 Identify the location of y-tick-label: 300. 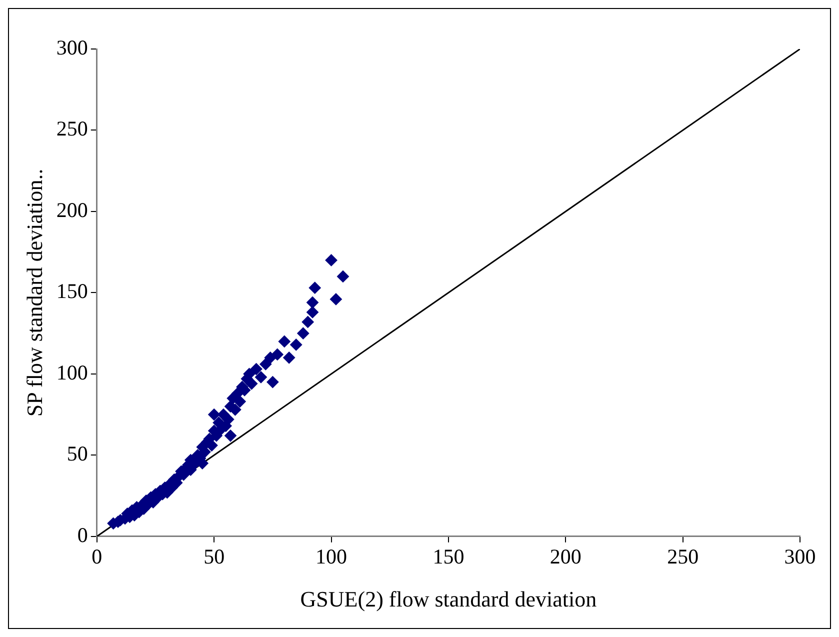
(72, 48).